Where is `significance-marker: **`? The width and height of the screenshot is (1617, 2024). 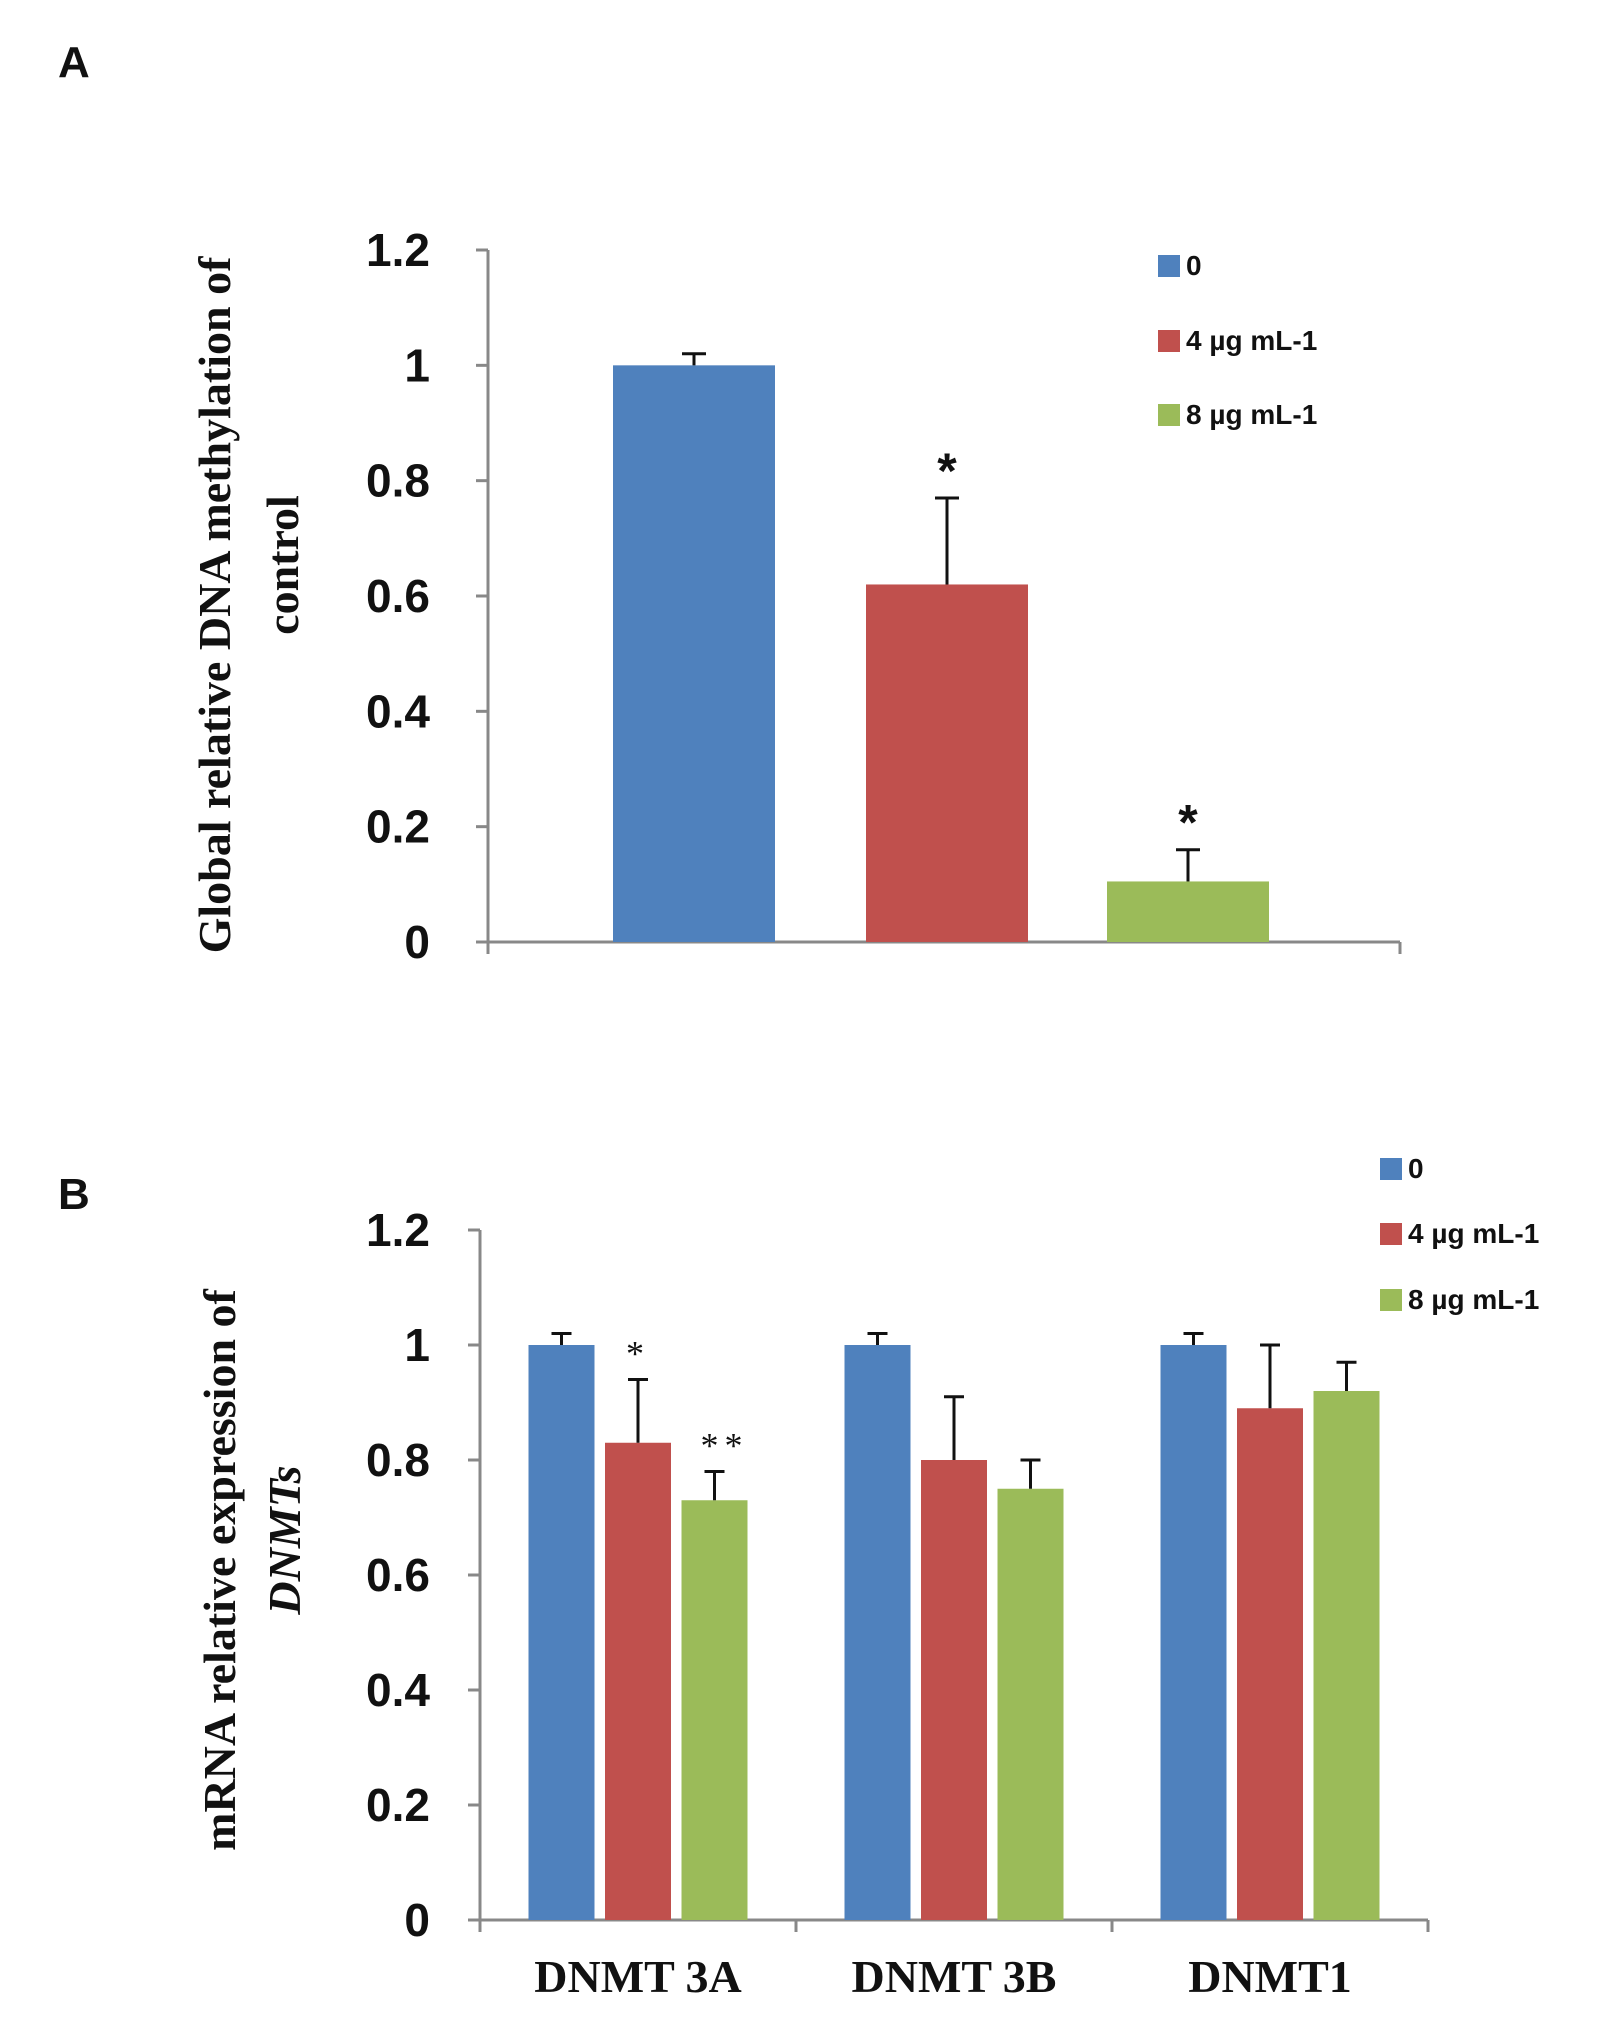
significance-marker: ** is located at coordinates (725, 1446).